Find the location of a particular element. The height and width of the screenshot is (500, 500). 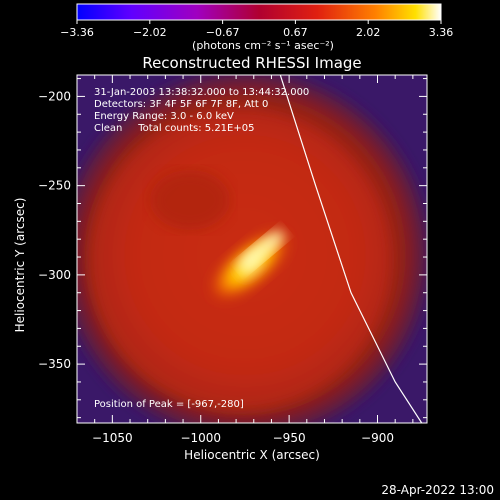

annotation-time-range: 31-Jan-2003 13:38:32.000 to 13:44:32.000 is located at coordinates (201, 92).